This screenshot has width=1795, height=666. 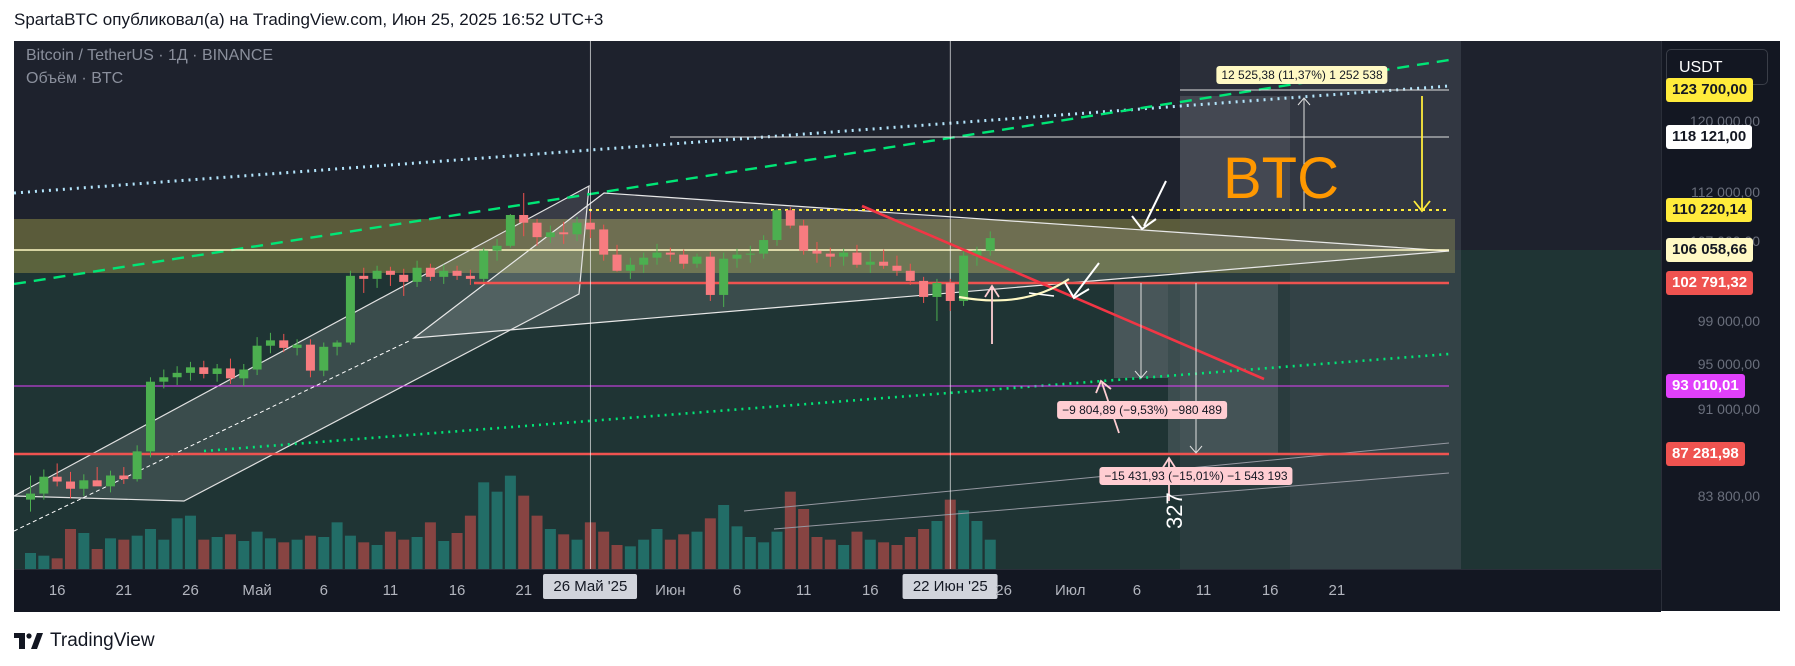 What do you see at coordinates (590, 586) in the screenshot?
I see `time-tick: 26 Май '25` at bounding box center [590, 586].